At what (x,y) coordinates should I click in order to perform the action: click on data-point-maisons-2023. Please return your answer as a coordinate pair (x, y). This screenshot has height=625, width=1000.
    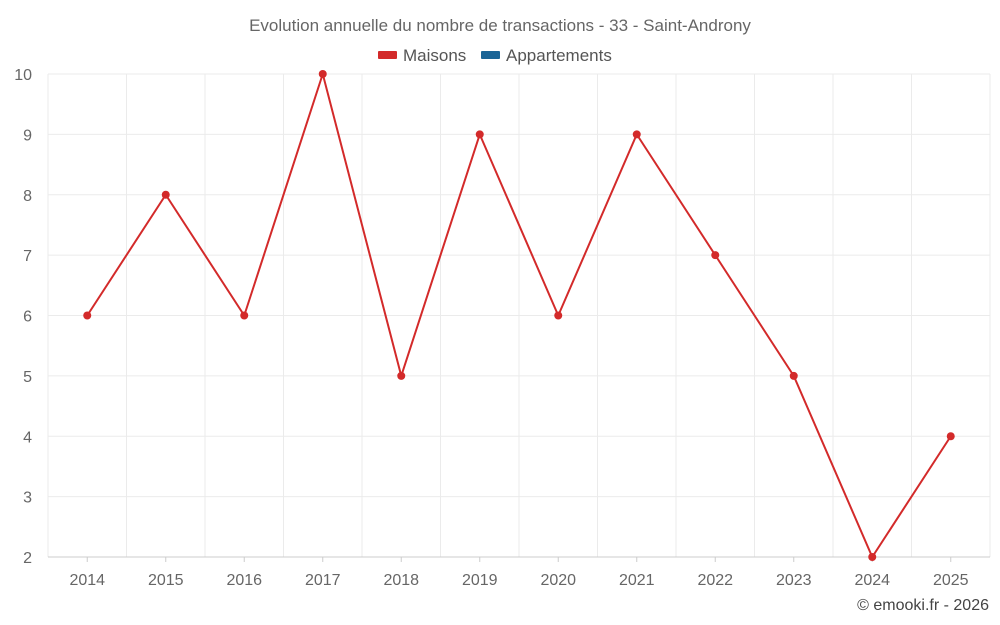
    Looking at the image, I should click on (793, 375).